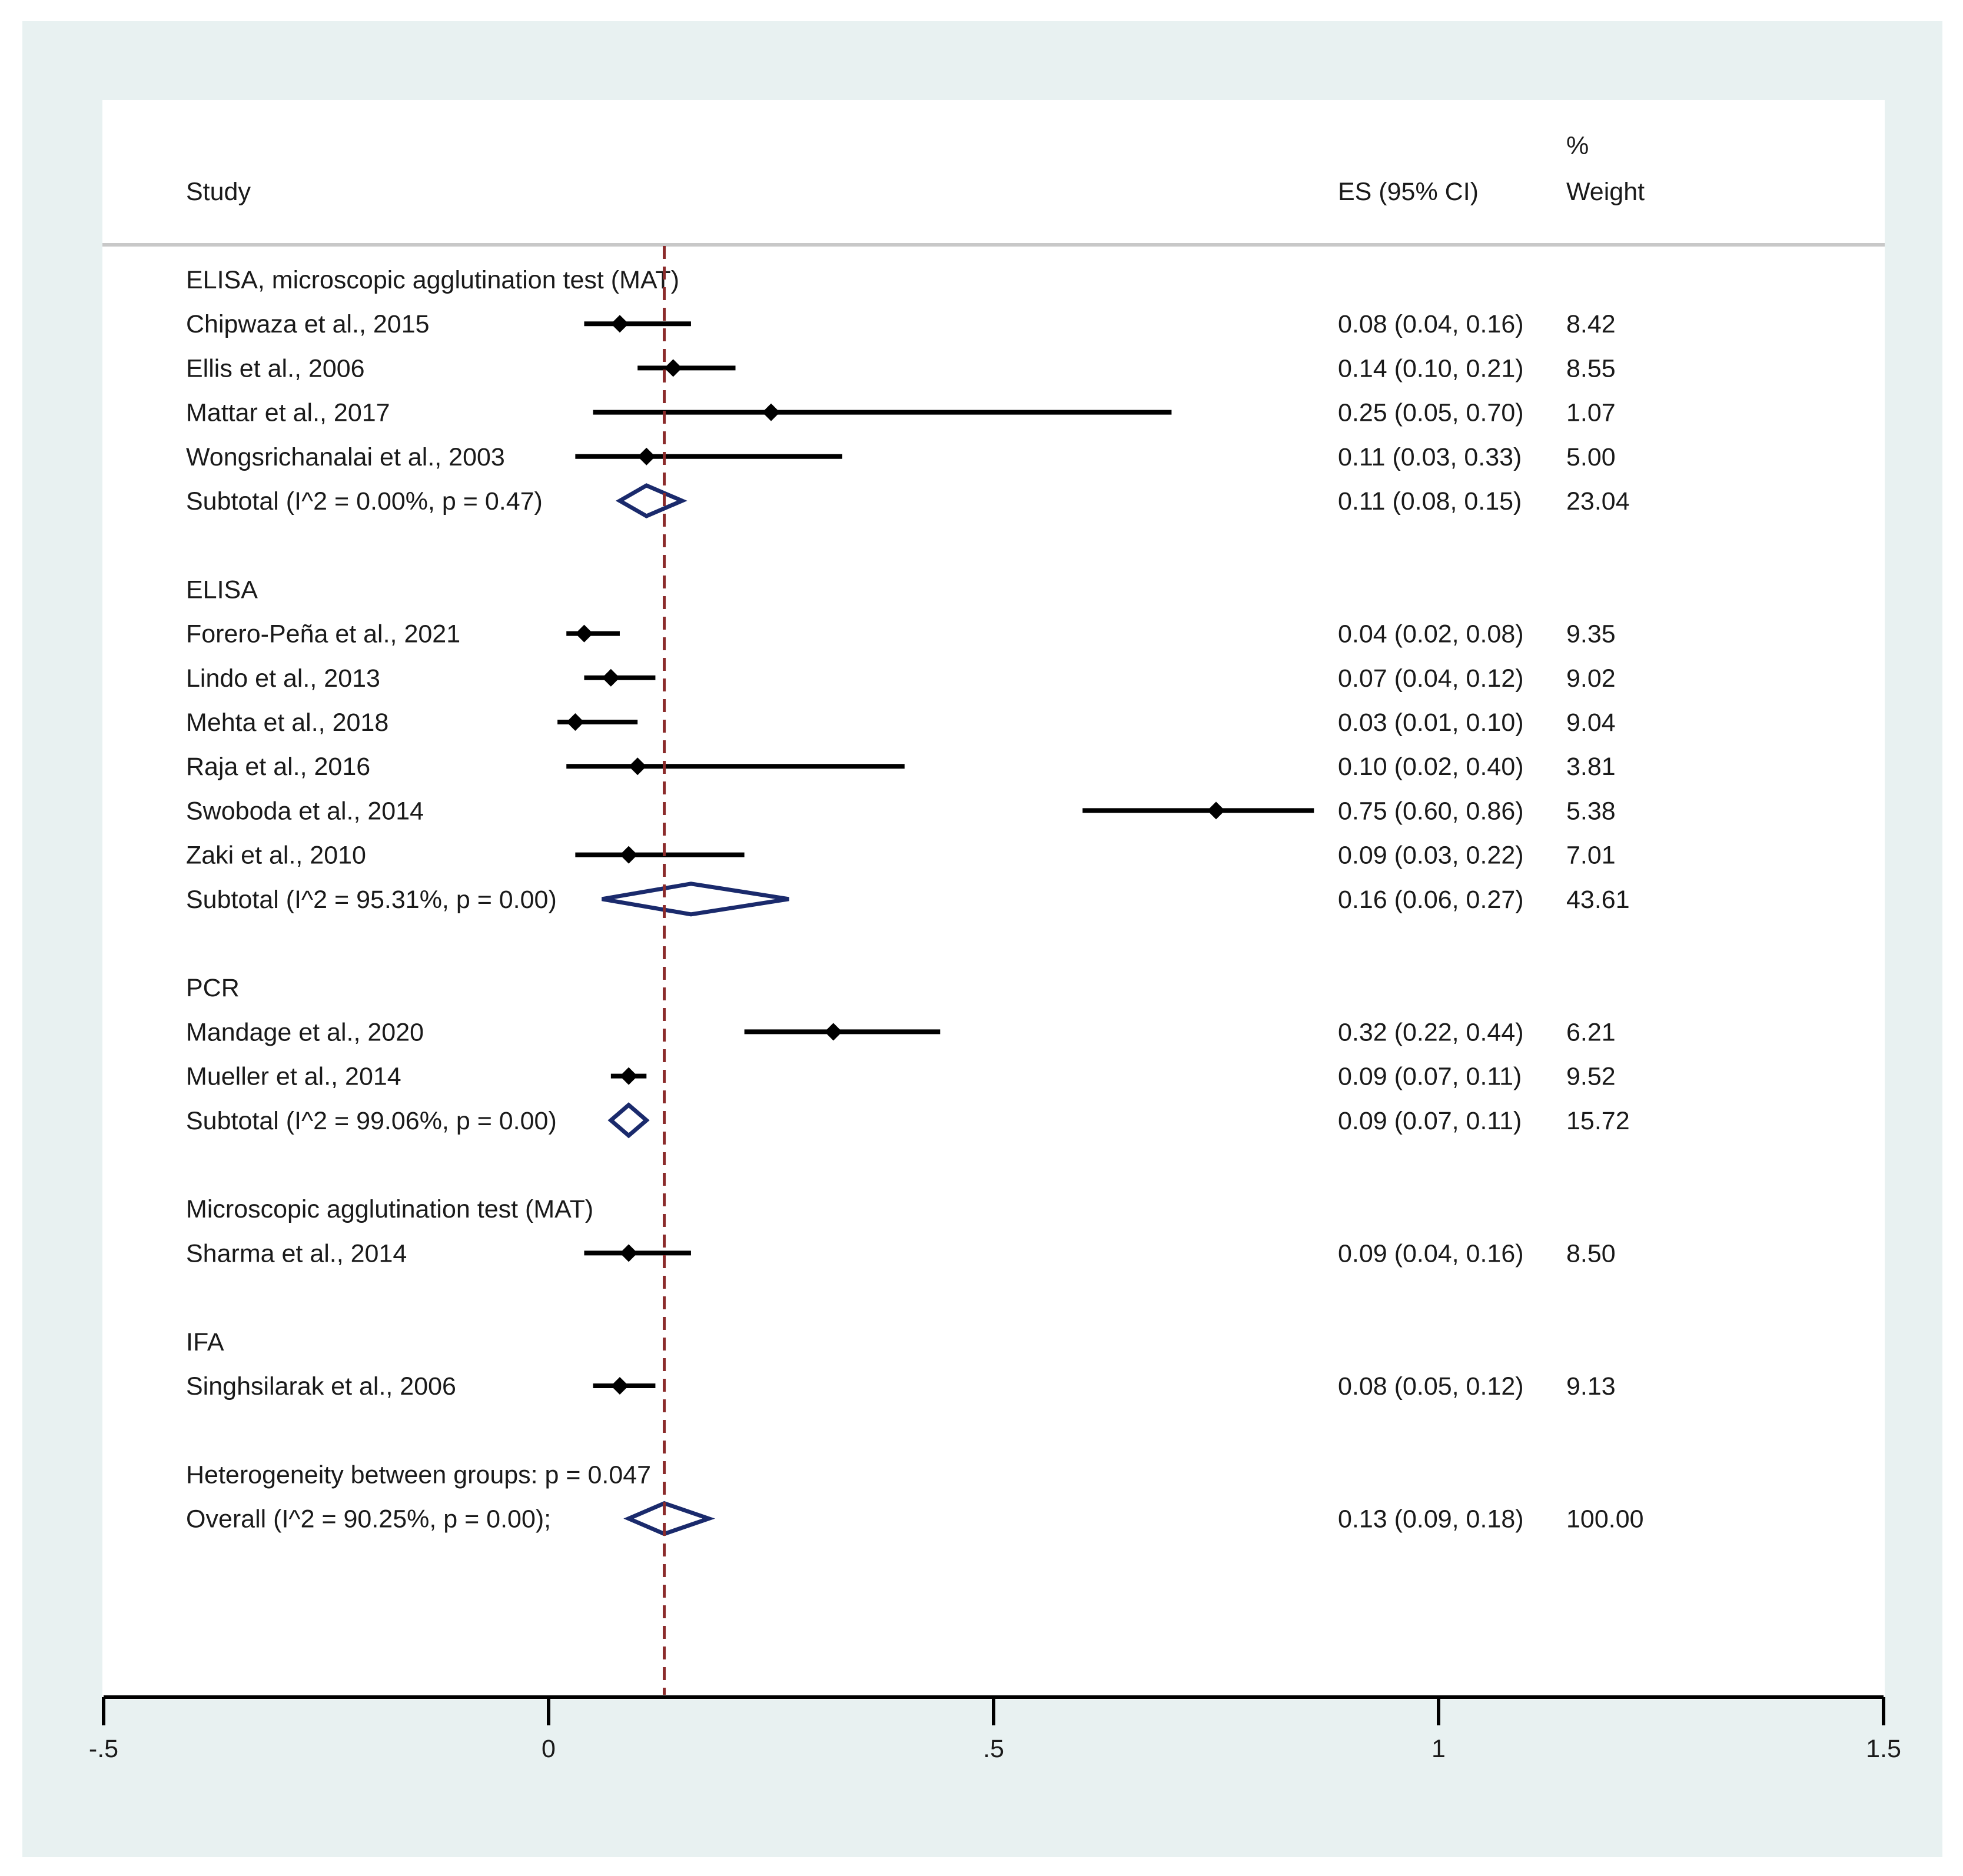  What do you see at coordinates (213, 988) in the screenshot?
I see `group-heading: PCR` at bounding box center [213, 988].